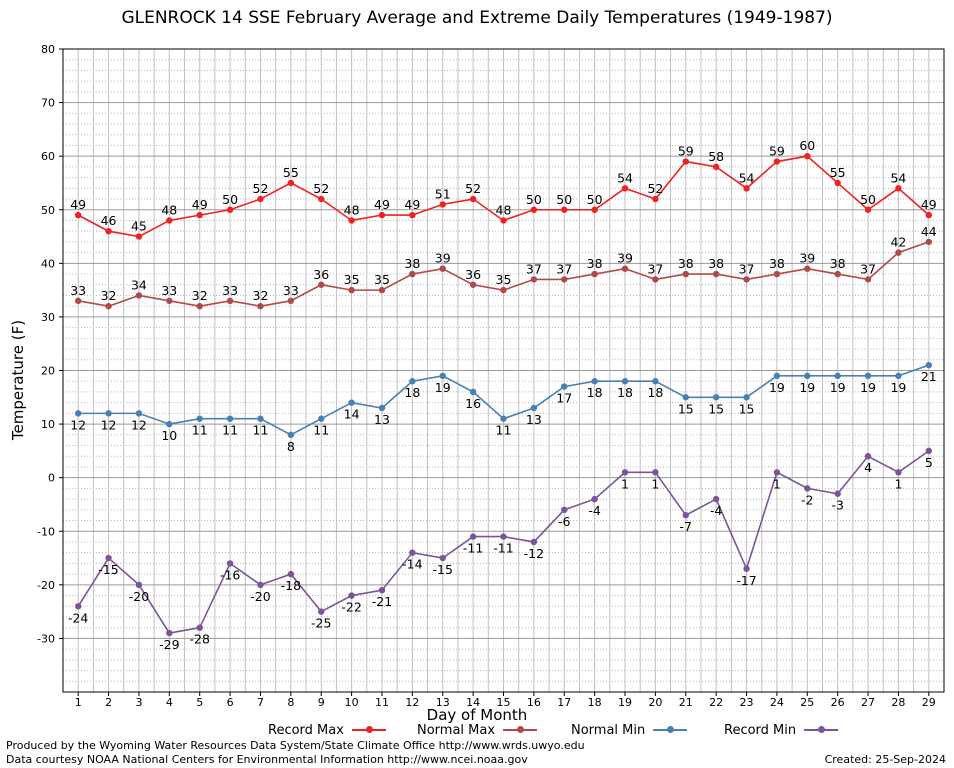 Image resolution: width=954 pixels, height=768 pixels. What do you see at coordinates (686, 702) in the screenshot?
I see `x-tick-label: 21` at bounding box center [686, 702].